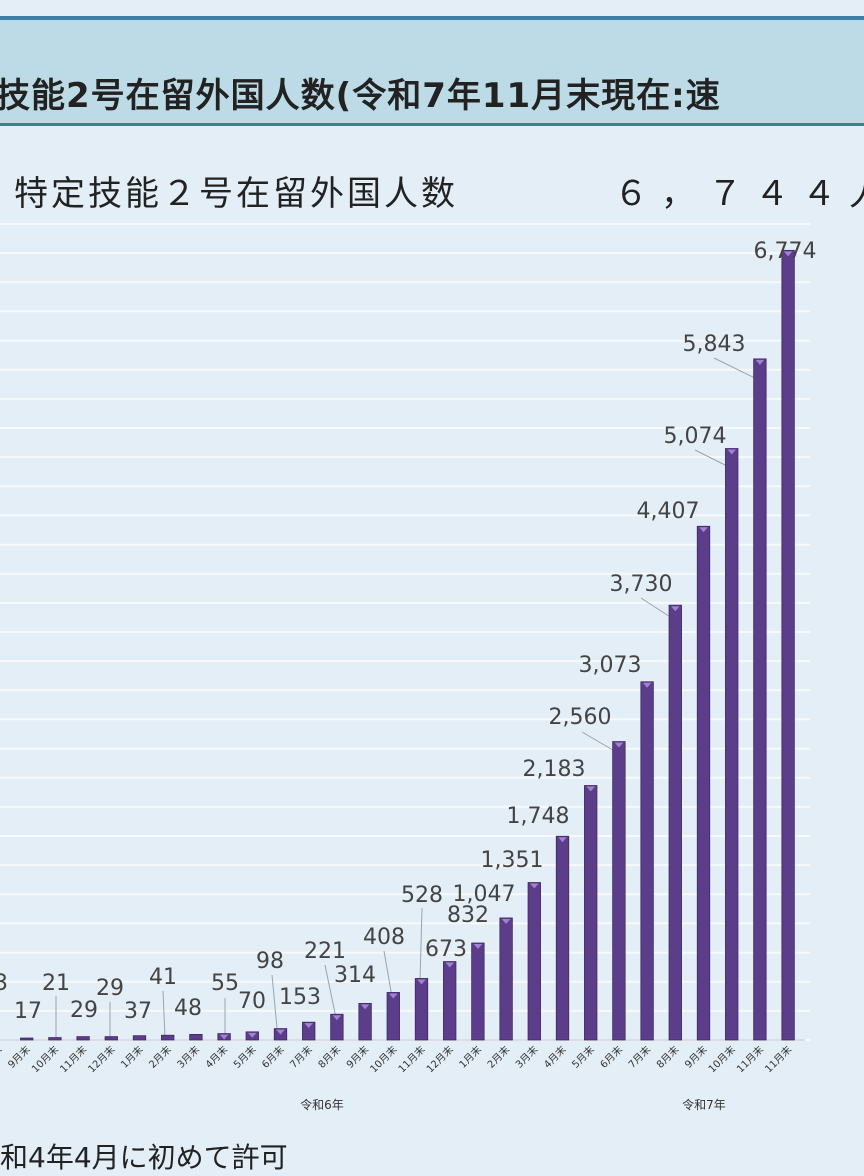 The width and height of the screenshot is (864, 1176). I want to click on data-label: 5,843, so click(714, 344).